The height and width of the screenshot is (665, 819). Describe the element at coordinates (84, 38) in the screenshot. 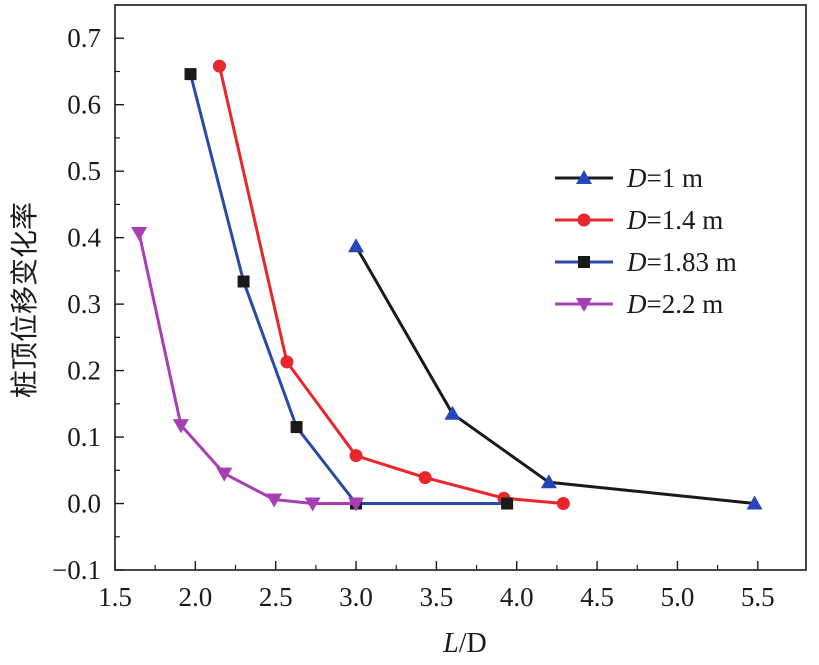

I see `y-tick-label: 0.7` at that location.